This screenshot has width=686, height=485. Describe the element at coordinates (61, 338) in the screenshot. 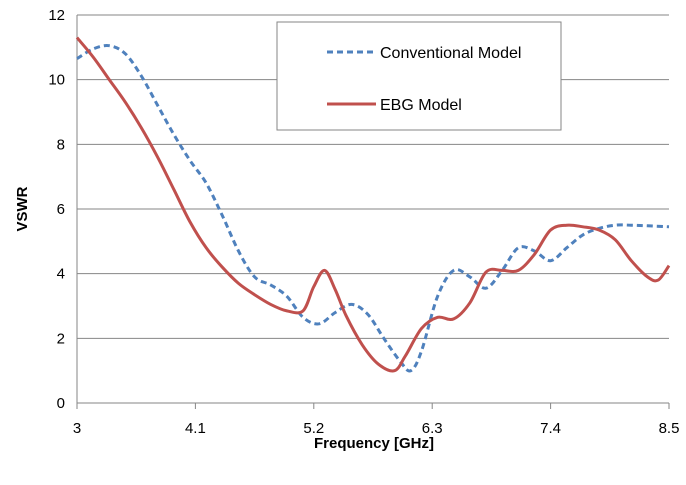

I see `y-tick-label: 2` at that location.